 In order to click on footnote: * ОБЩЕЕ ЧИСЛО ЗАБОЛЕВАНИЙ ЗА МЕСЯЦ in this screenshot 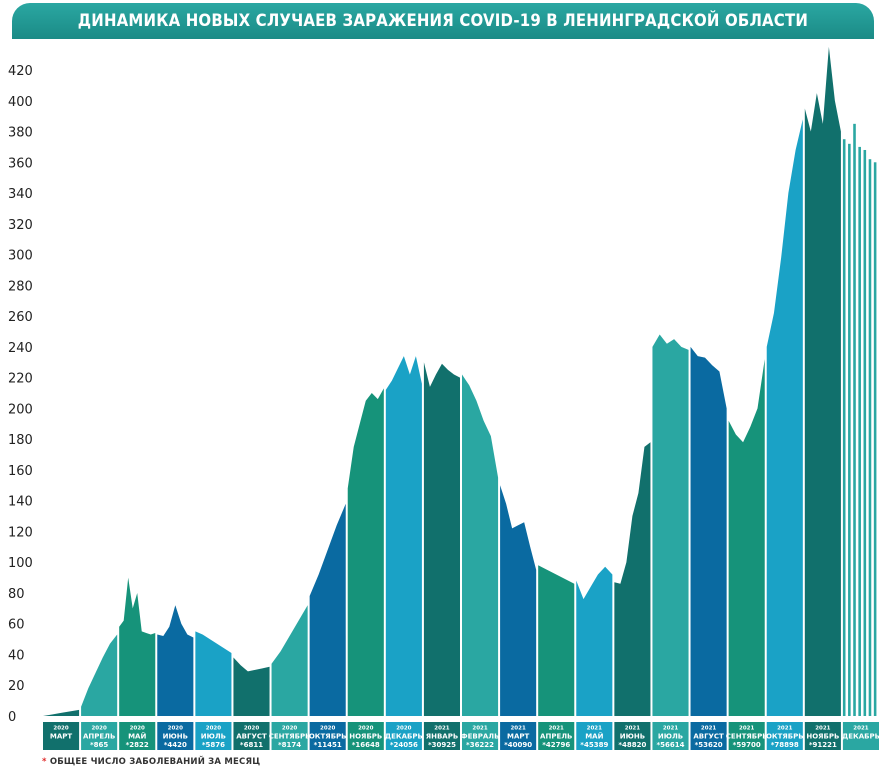, I will do `click(151, 762)`.